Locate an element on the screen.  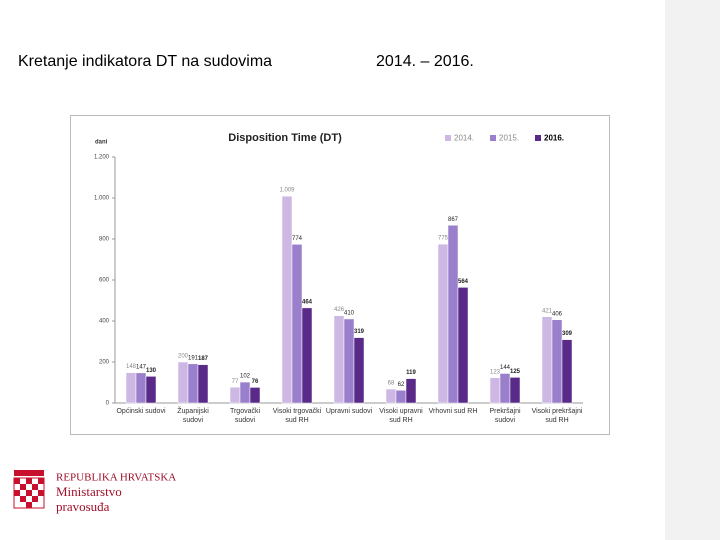
x-tick-label: Županijski sudovi is located at coordinates (193, 416).